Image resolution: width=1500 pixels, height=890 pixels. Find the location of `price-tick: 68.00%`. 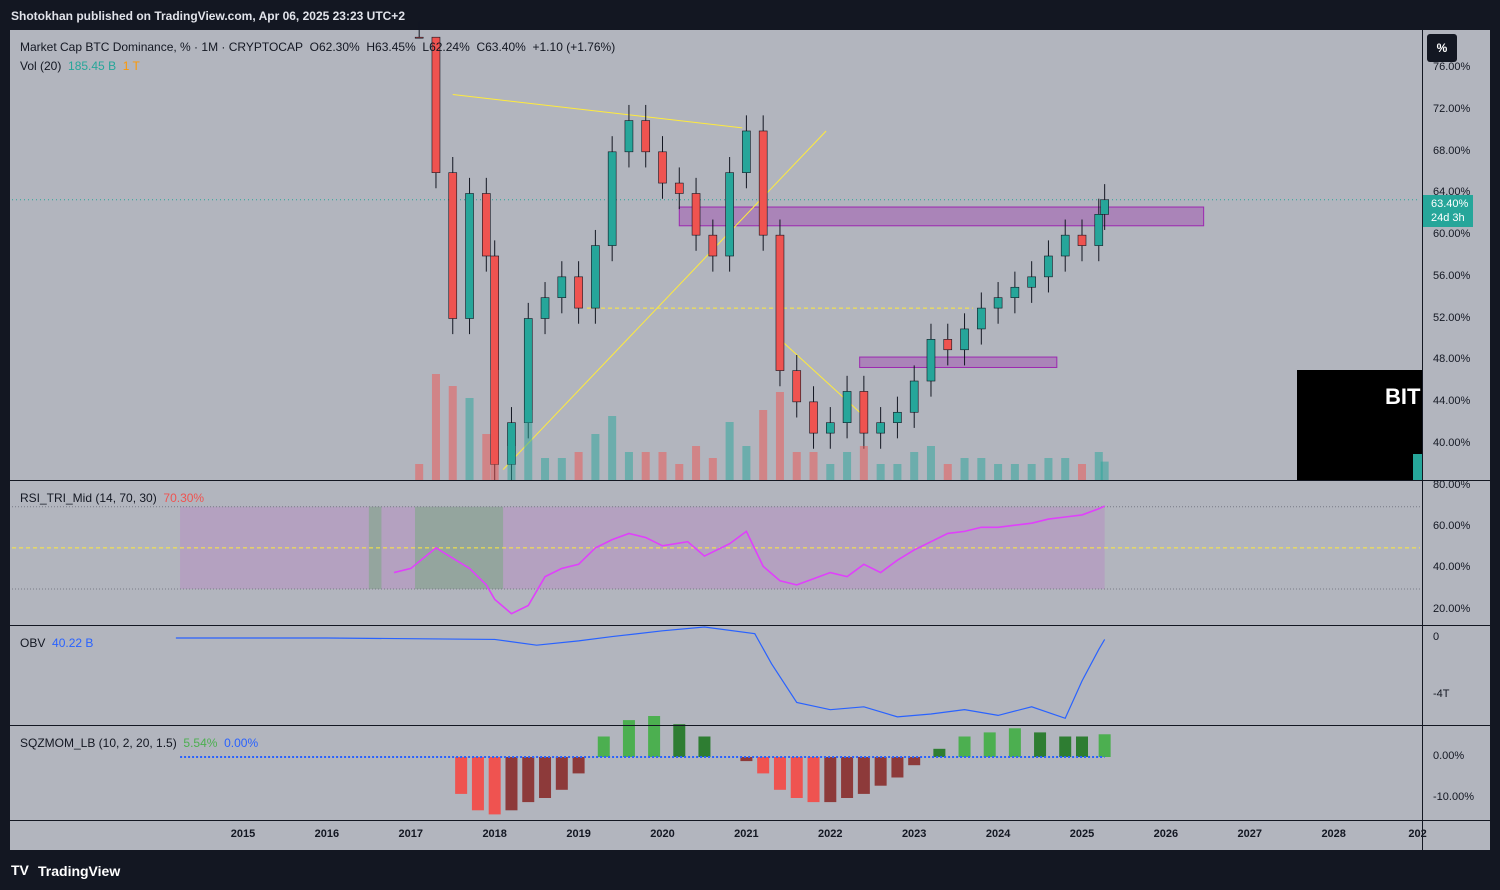

price-tick: 68.00% is located at coordinates (1452, 150).